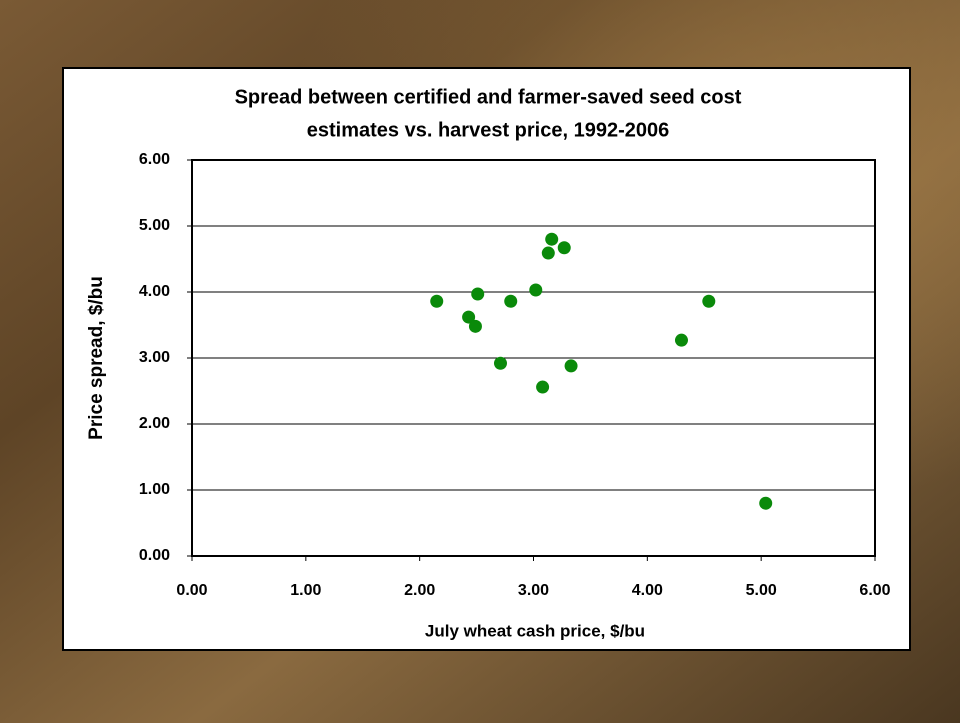 The width and height of the screenshot is (960, 728). I want to click on y-tick-label: 6.00, so click(154, 159).